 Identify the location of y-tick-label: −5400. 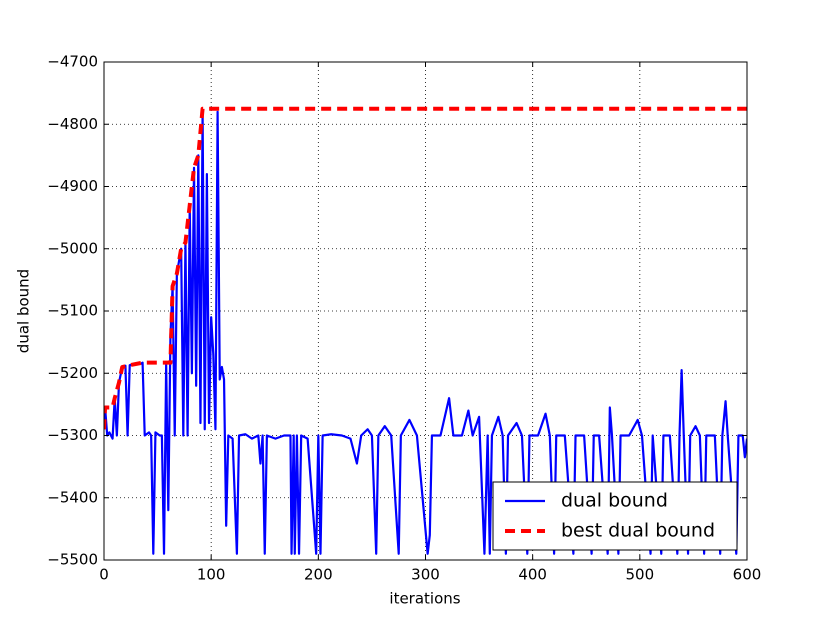
(72, 497).